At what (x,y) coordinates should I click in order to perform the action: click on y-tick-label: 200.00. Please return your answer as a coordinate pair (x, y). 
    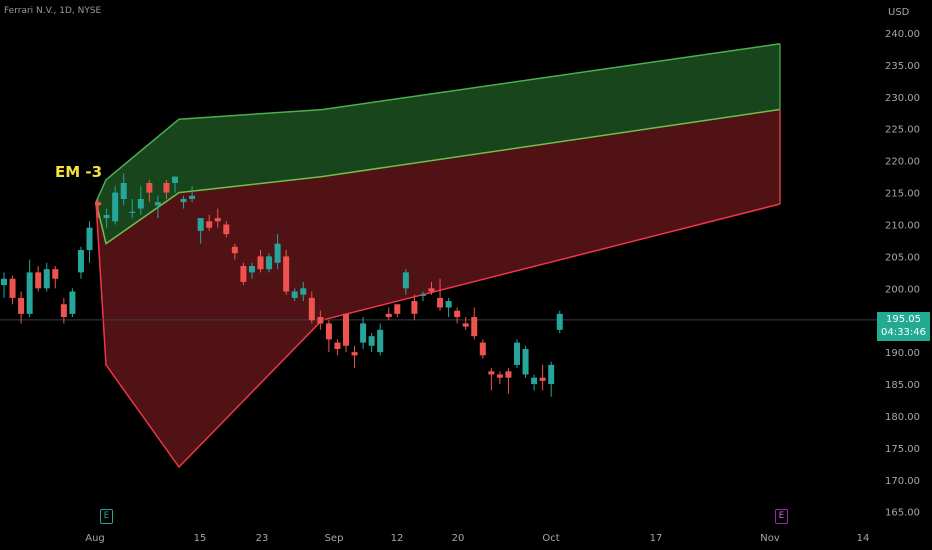
    Looking at the image, I should click on (902, 289).